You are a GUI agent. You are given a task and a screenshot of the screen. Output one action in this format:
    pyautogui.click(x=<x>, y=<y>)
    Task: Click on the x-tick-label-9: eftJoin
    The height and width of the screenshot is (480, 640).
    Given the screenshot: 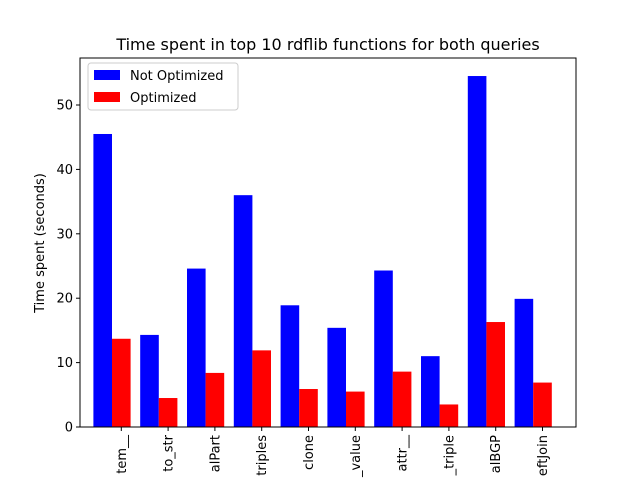 What is the action you would take?
    pyautogui.click(x=543, y=455)
    